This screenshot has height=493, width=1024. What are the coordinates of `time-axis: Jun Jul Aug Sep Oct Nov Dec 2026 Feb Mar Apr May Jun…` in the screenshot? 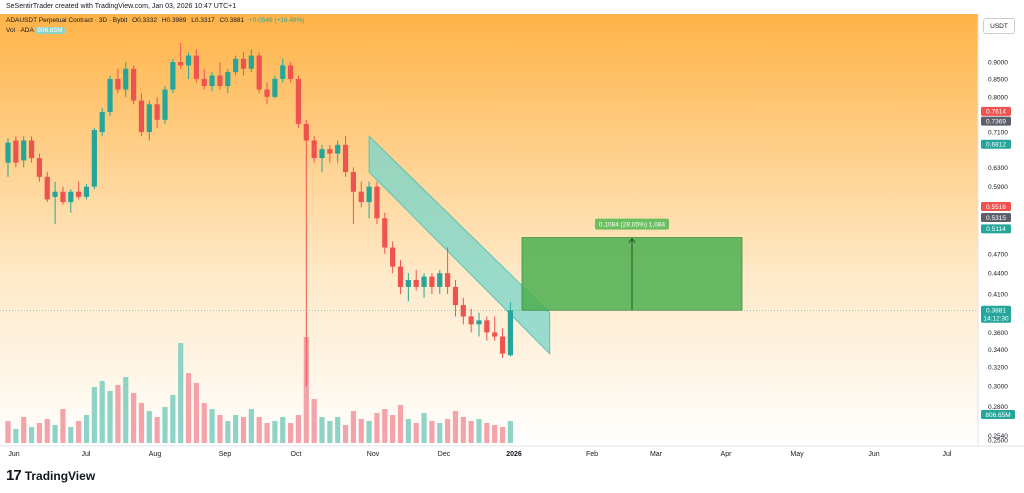 It's located at (480, 454).